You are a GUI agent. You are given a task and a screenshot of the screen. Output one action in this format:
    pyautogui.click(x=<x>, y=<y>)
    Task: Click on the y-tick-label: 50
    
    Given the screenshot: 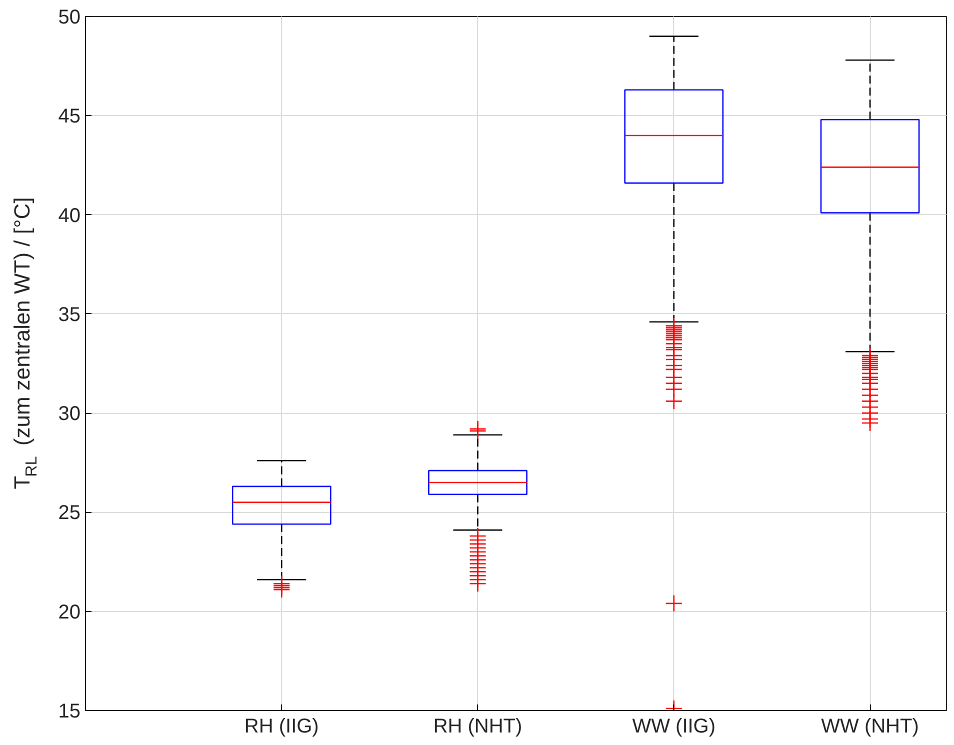 What is the action you would take?
    pyautogui.click(x=69, y=17)
    